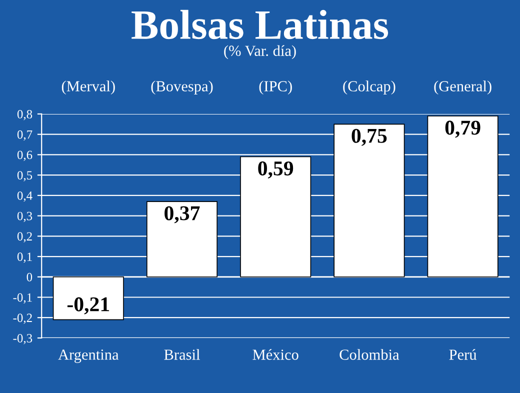 This screenshot has width=520, height=393. What do you see at coordinates (24, 196) in the screenshot?
I see `y-tick-label: 0,4` at bounding box center [24, 196].